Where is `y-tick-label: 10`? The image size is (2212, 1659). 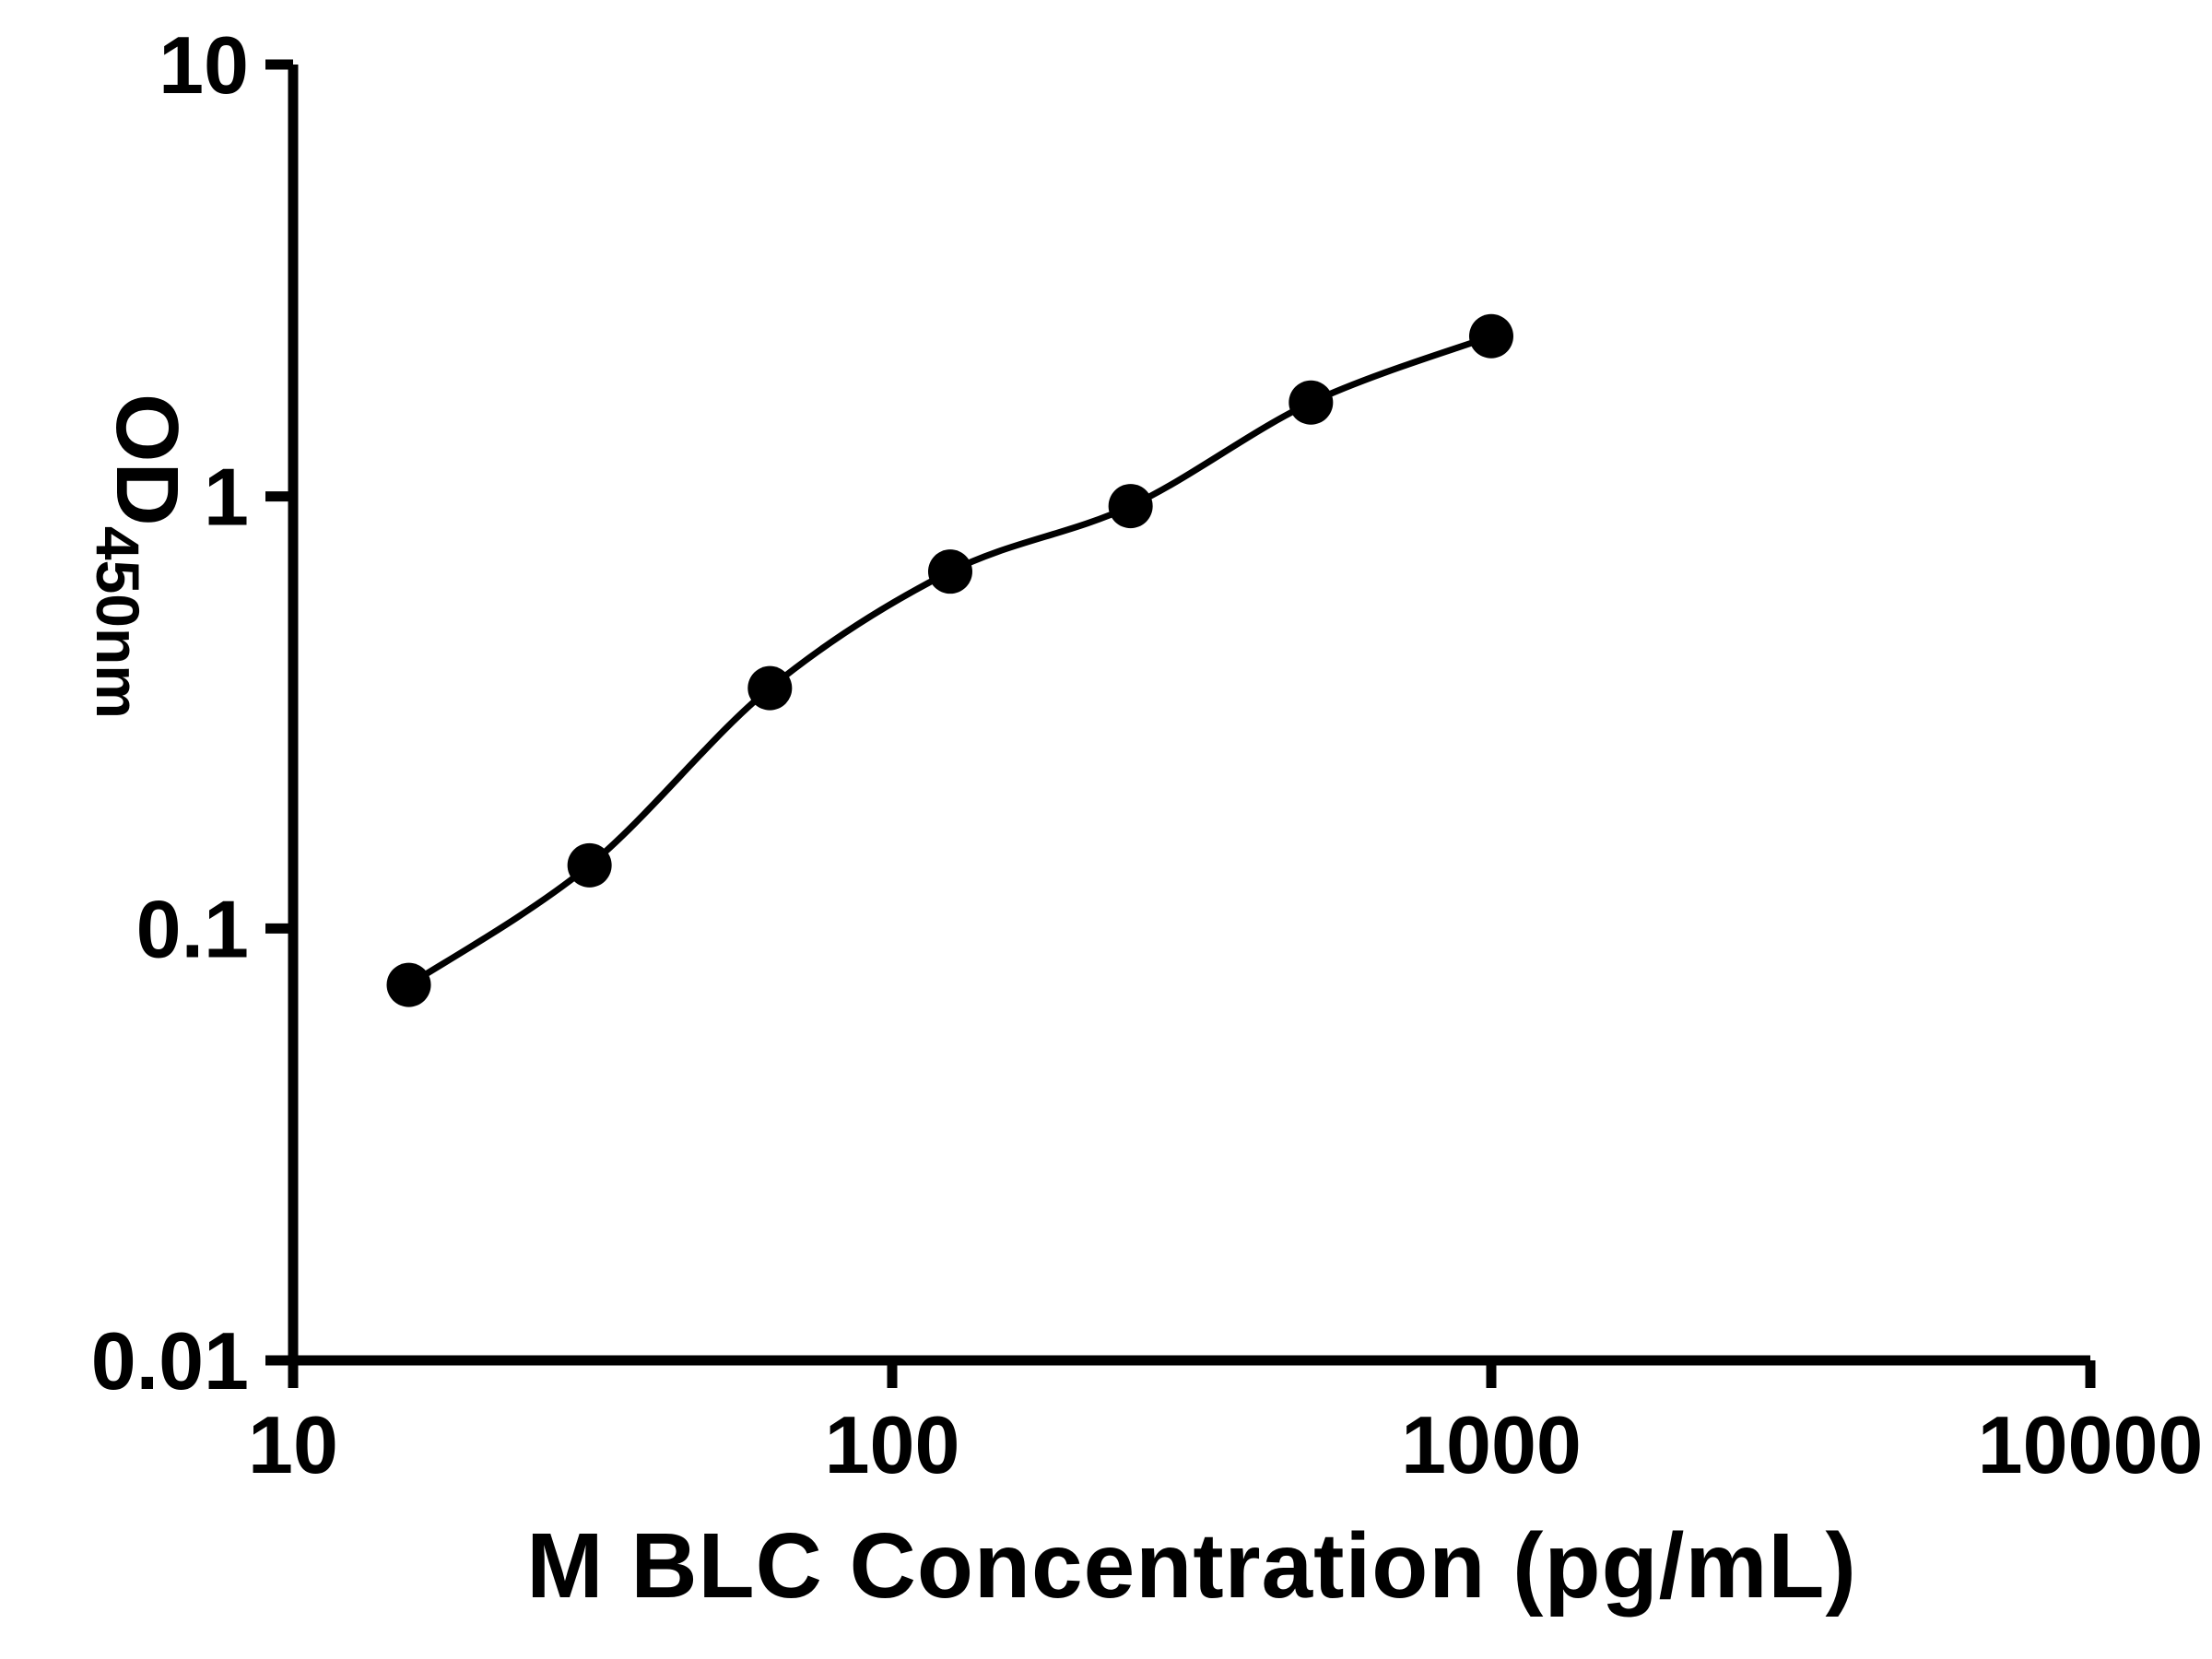
y-tick-label: 10 is located at coordinates (204, 65).